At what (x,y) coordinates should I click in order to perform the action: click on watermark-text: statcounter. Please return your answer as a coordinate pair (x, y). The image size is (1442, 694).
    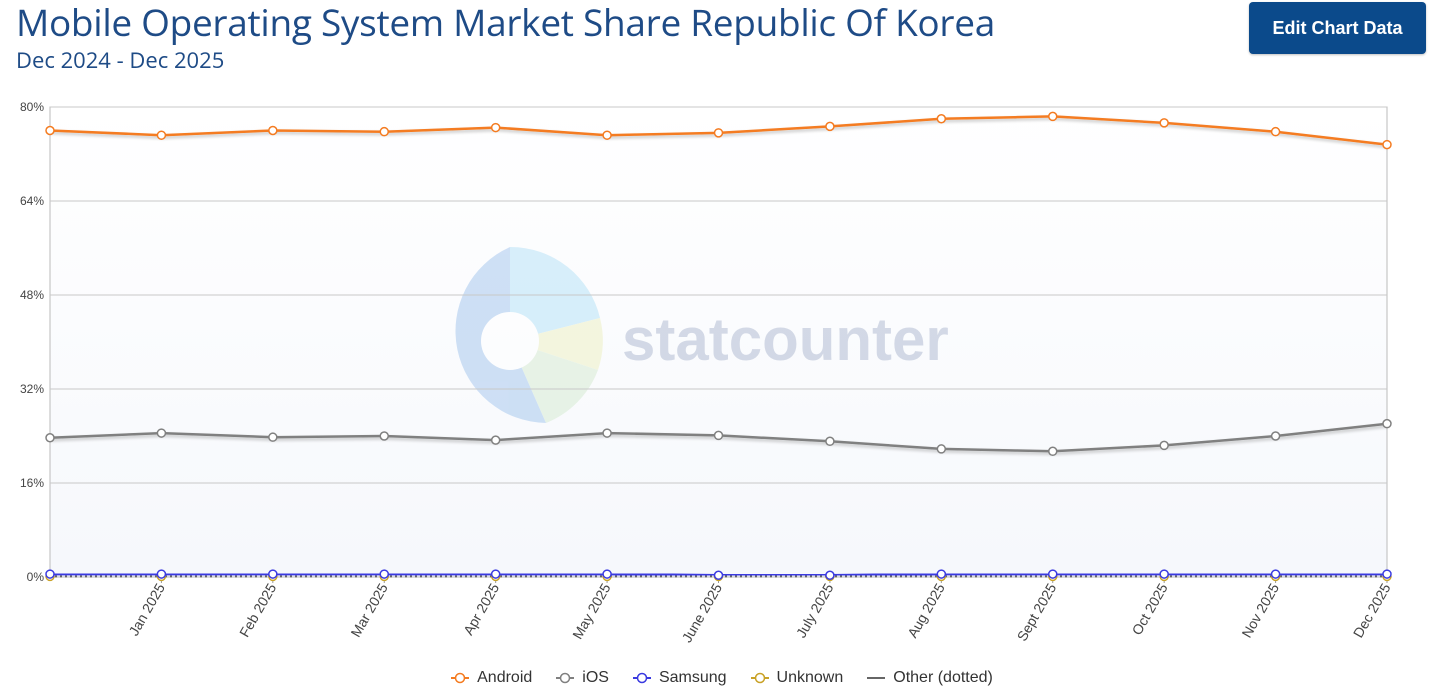
    Looking at the image, I should click on (785, 339).